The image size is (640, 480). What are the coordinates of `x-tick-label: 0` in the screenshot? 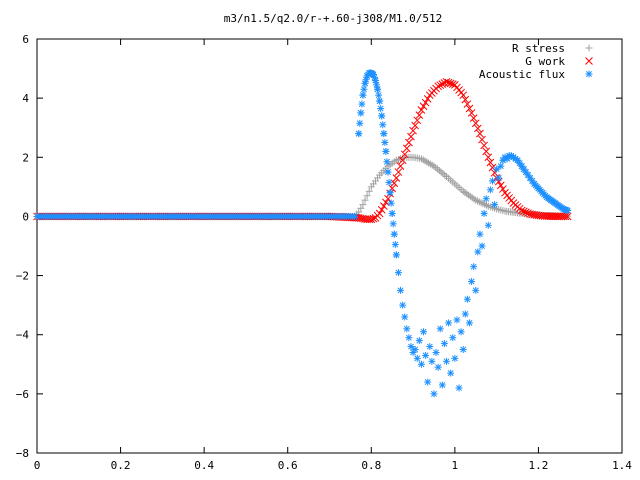 It's located at (37, 465).